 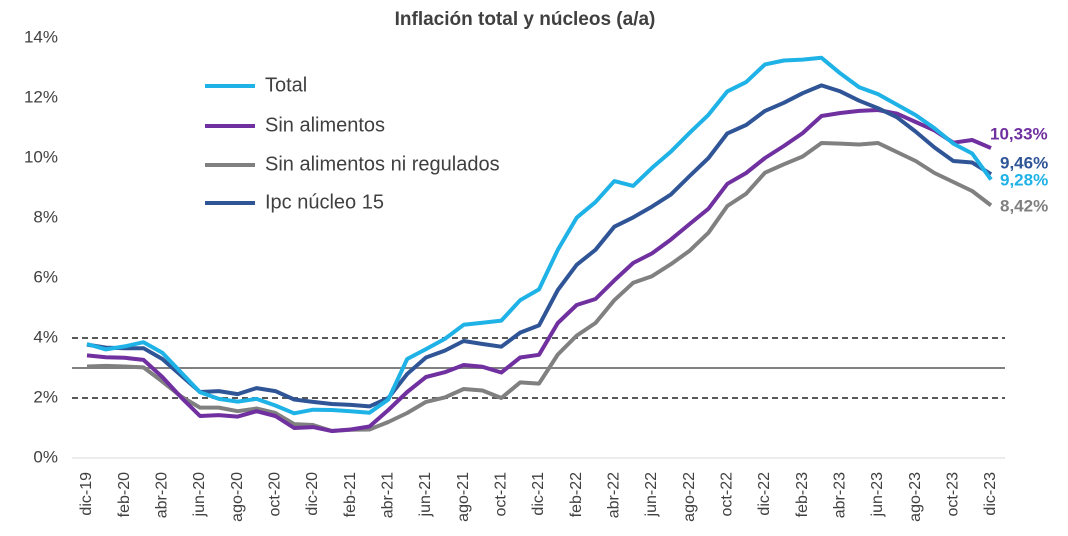 I want to click on y-tick-label: 14%, so click(x=41, y=36).